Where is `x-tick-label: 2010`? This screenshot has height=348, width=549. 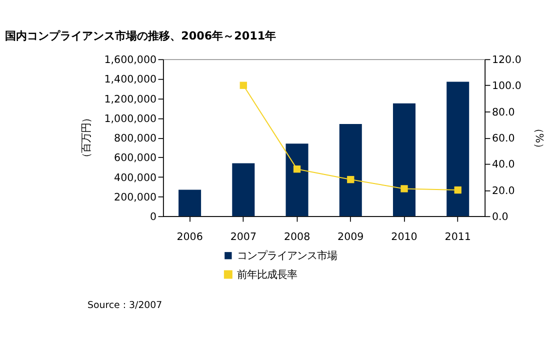 x-tick-label: 2010 is located at coordinates (404, 236).